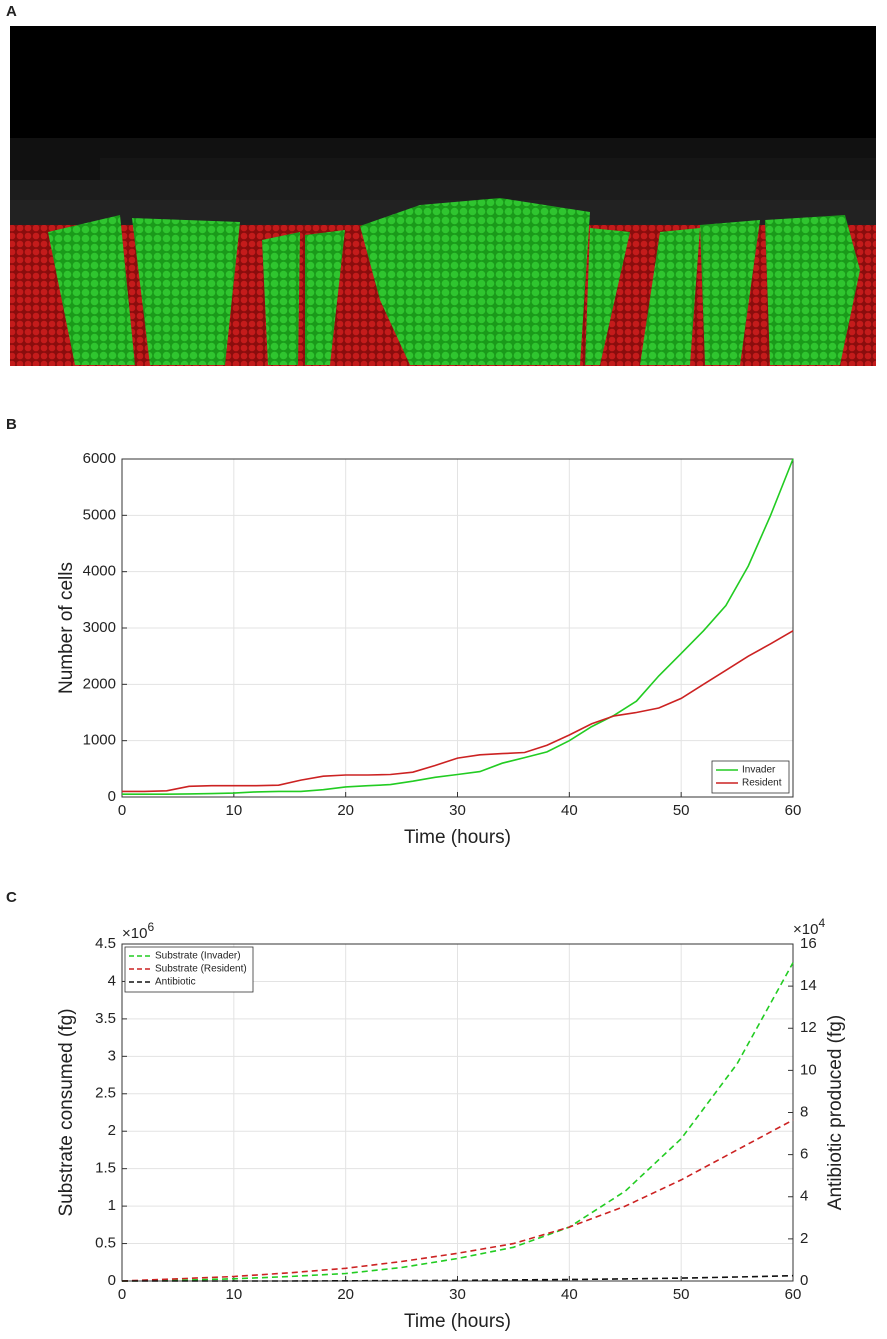 The height and width of the screenshot is (1339, 887). I want to click on y2-tick-label: 2, so click(804, 1238).